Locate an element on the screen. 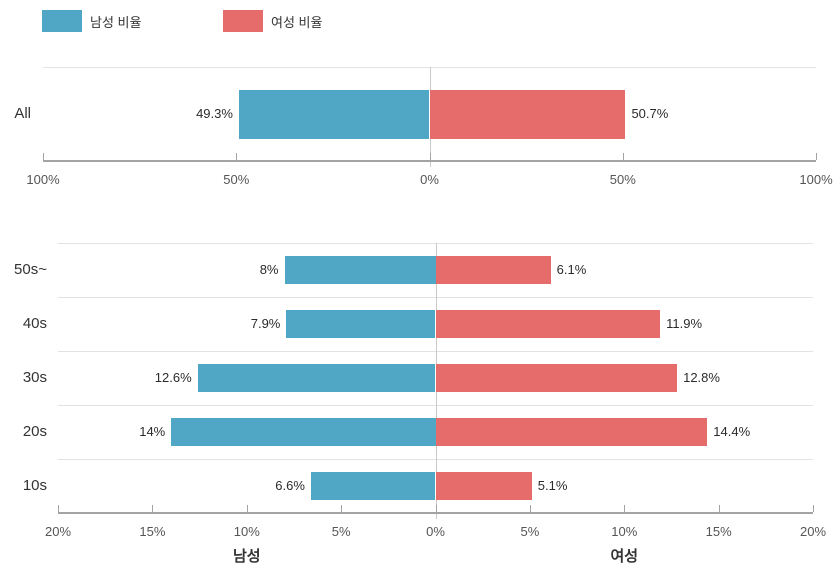 The width and height of the screenshot is (838, 579). value-label-male: 49.3% is located at coordinates (214, 113).